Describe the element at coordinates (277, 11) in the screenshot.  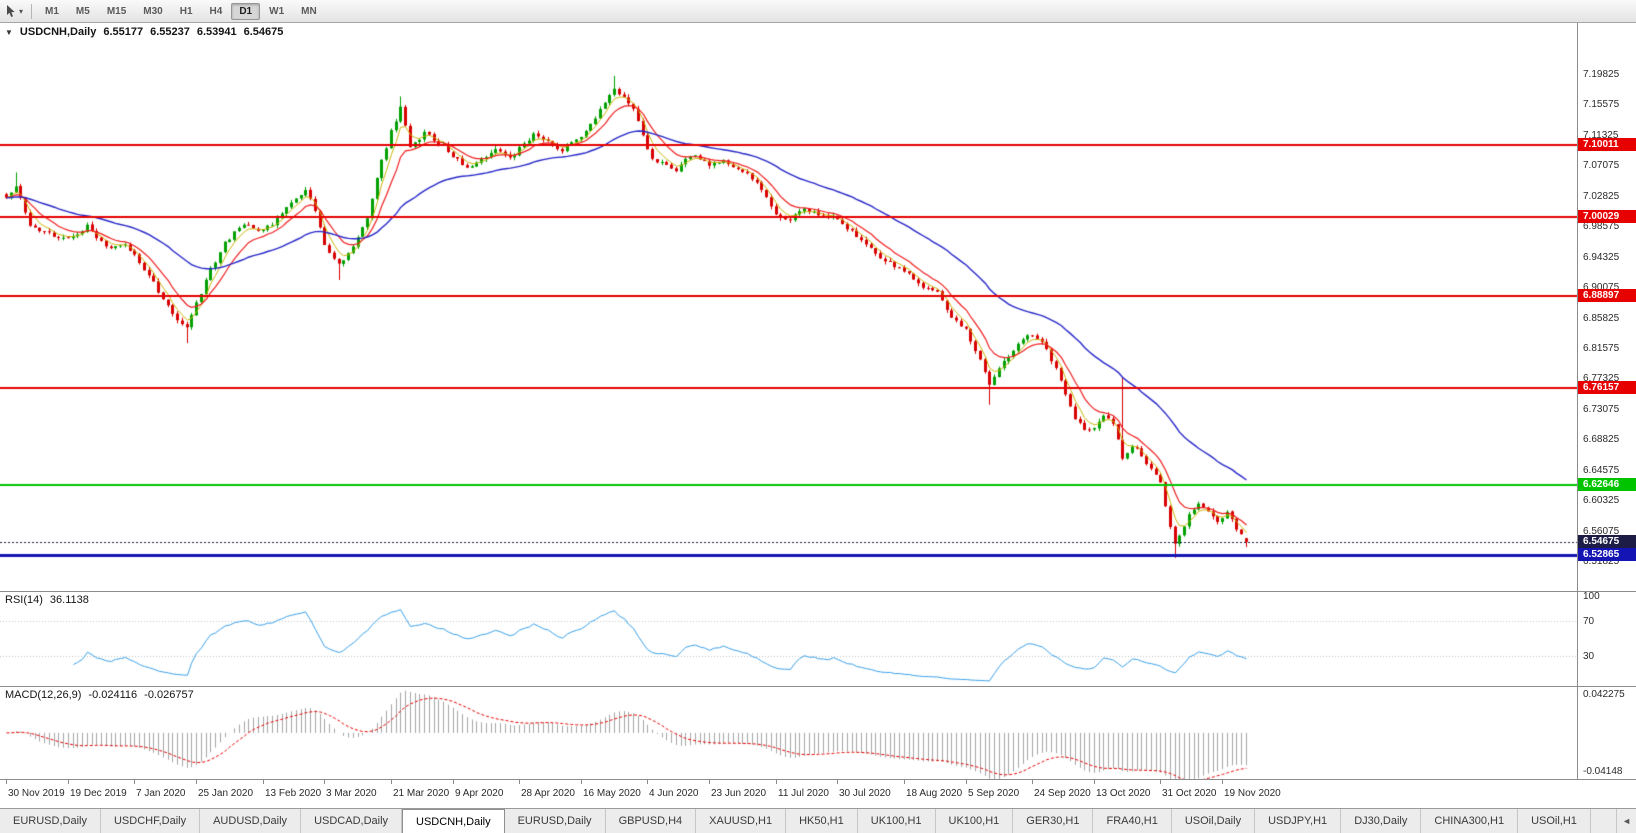
I see `timeframe-button-w1: W1` at that location.